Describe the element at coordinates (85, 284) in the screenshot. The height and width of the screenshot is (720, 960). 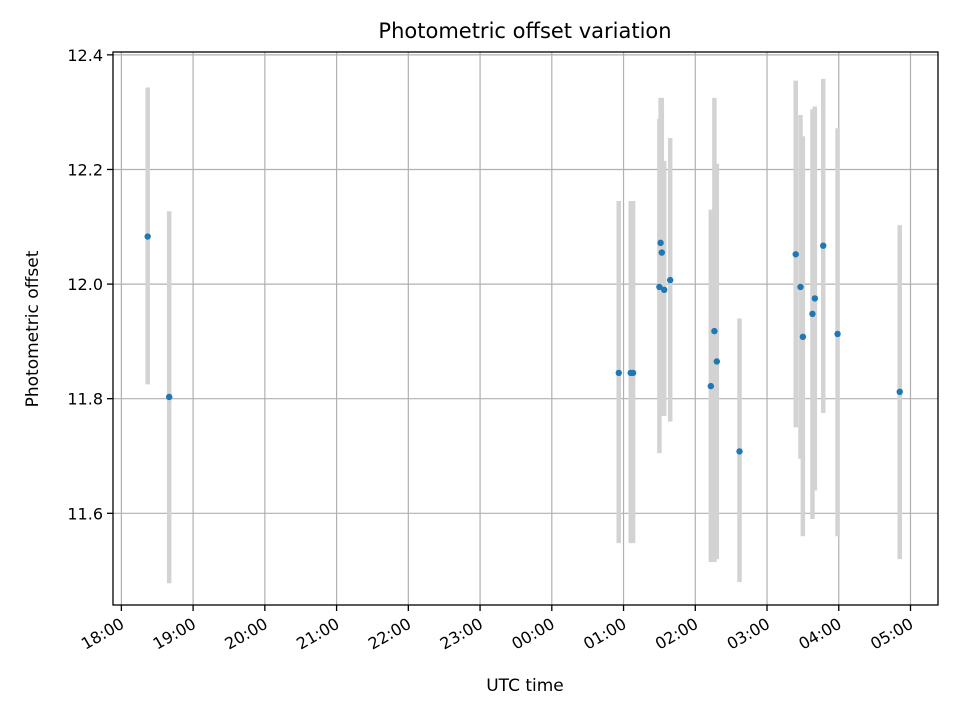
I see `y-tick-label: 12.0` at that location.